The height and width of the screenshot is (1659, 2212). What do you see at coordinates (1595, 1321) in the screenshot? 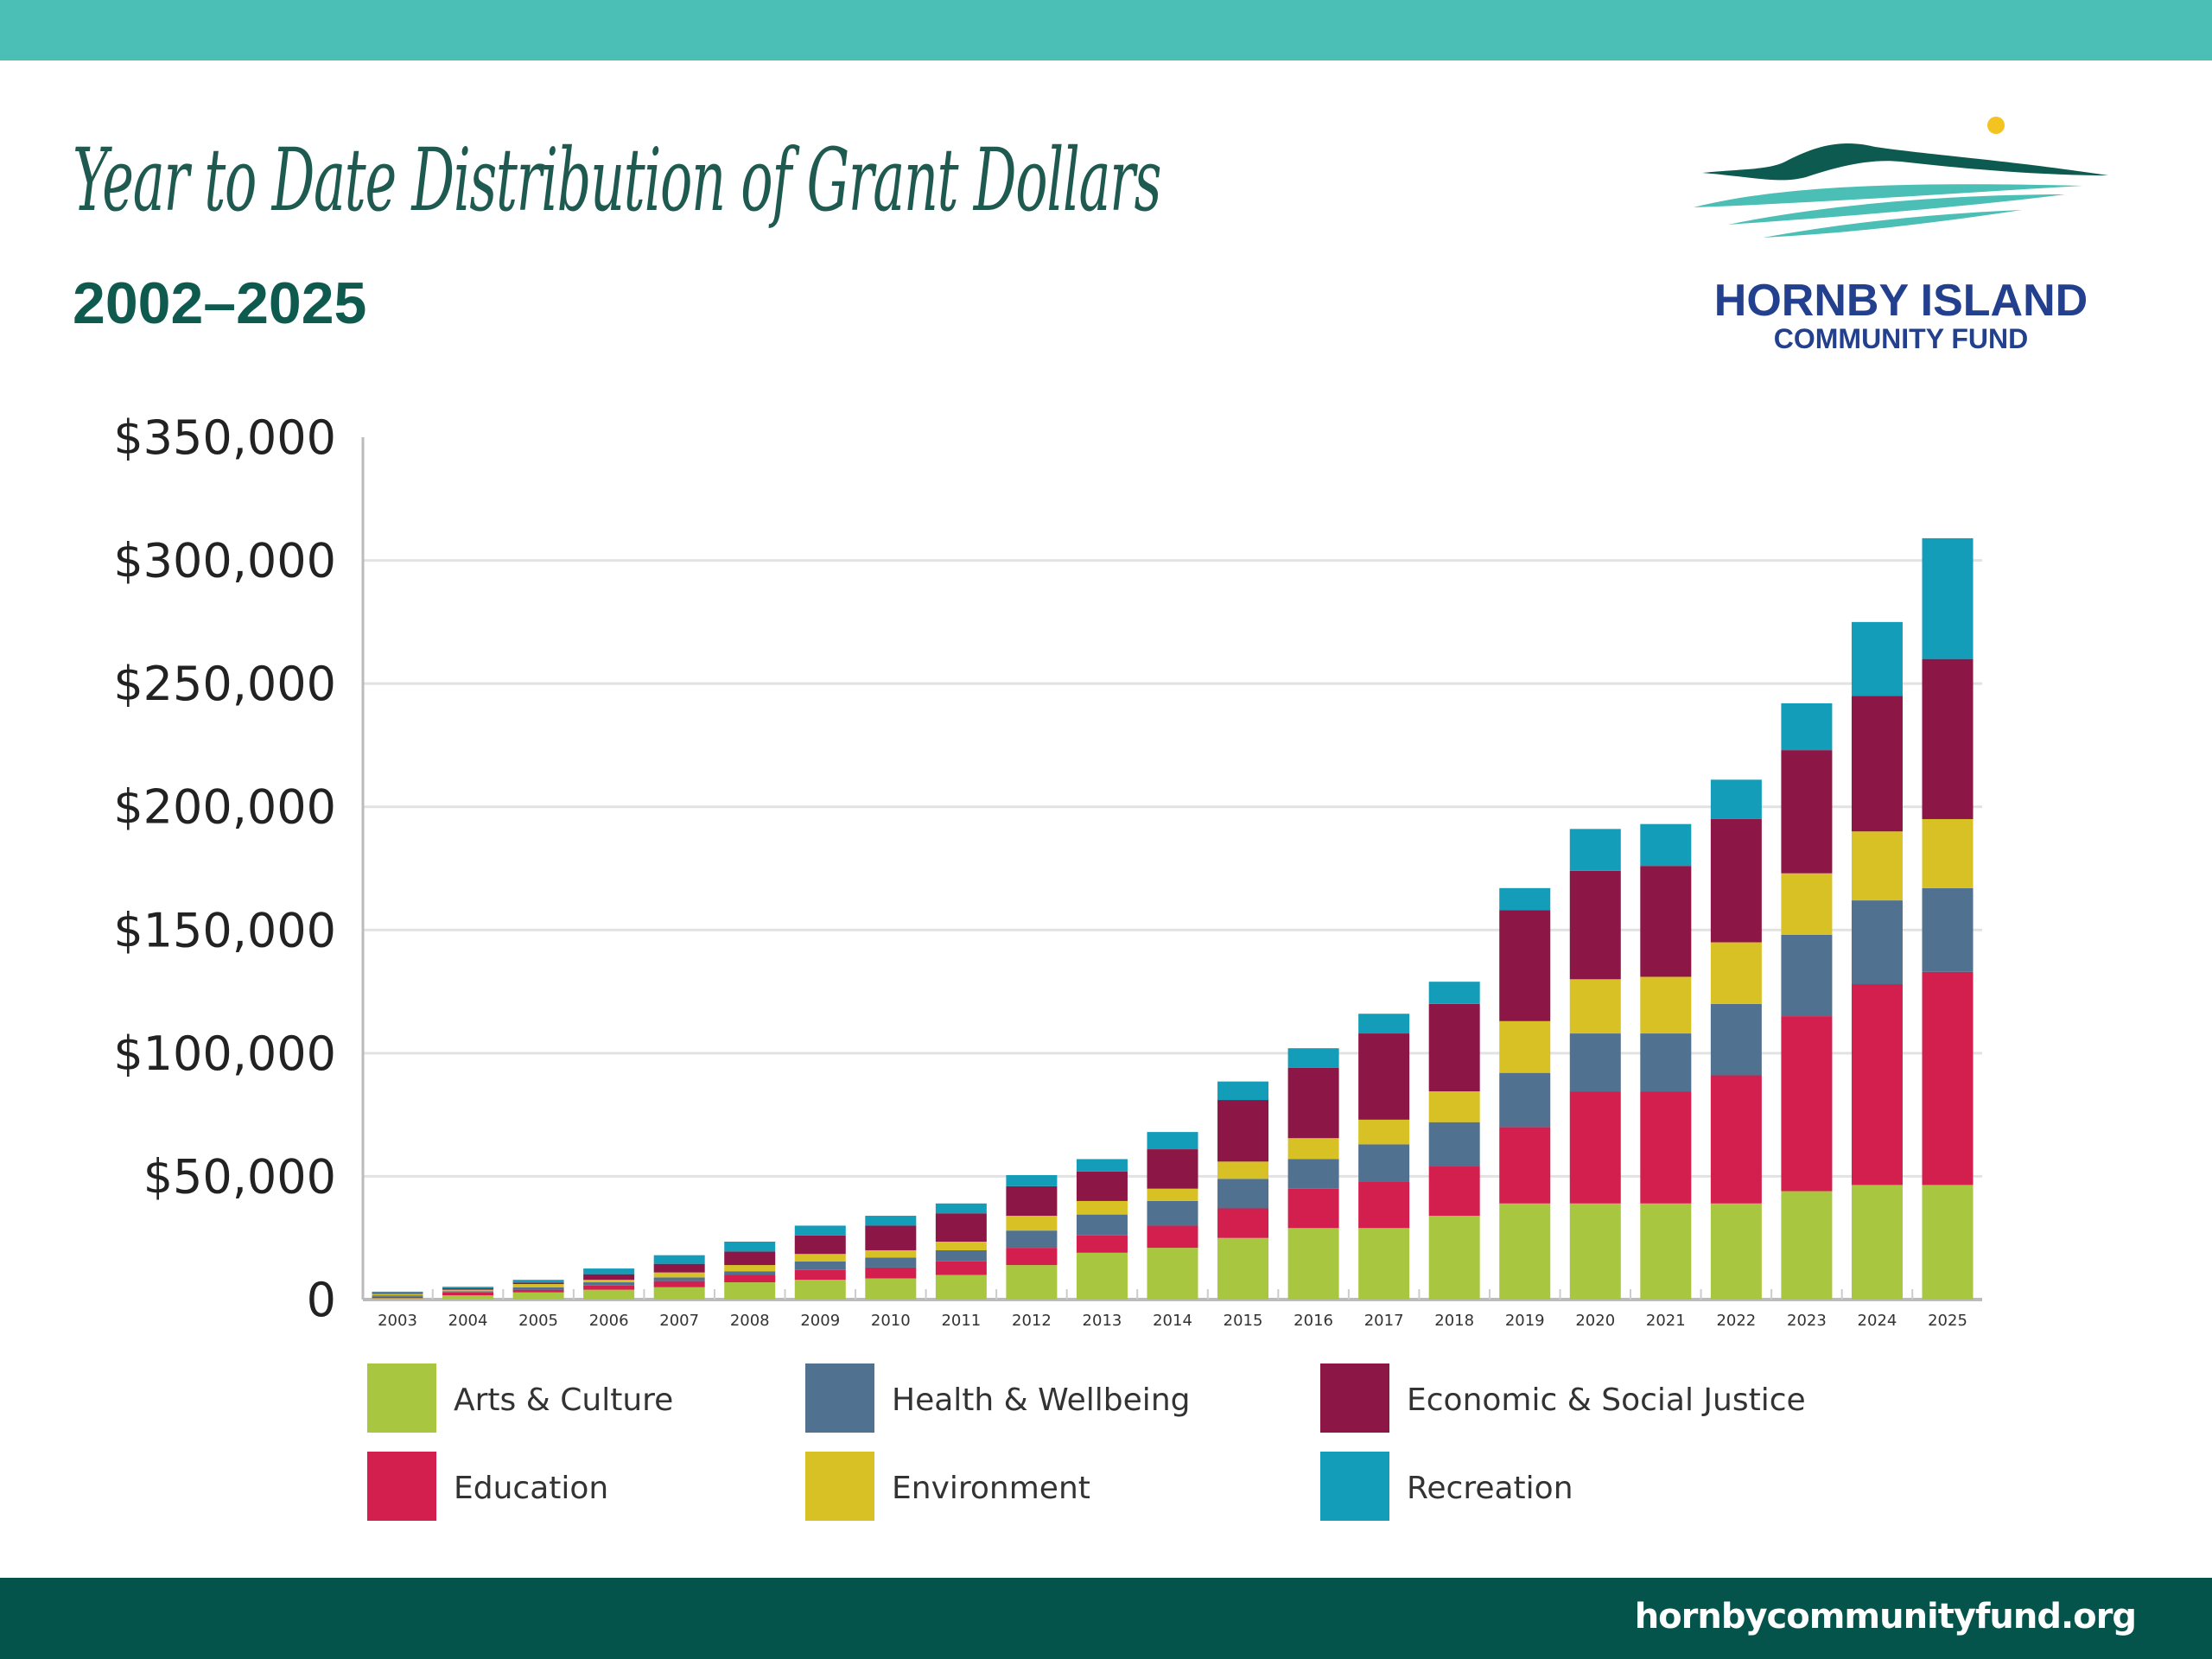
I see `x-tick-label: 2020` at bounding box center [1595, 1321].